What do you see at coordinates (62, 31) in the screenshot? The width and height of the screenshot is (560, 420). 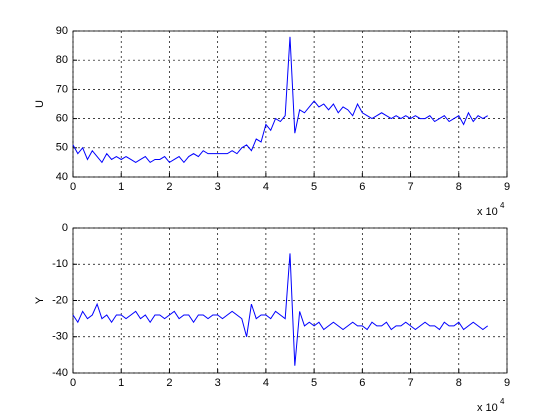 I see `y-tick-label: 90` at bounding box center [62, 31].